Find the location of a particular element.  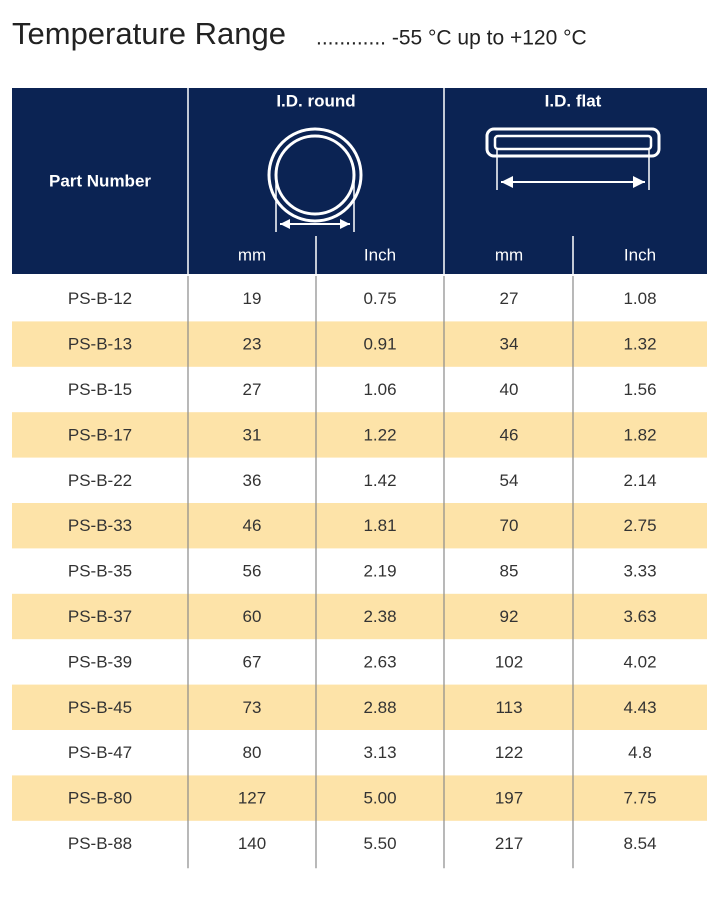

cell: 5.50 is located at coordinates (379, 843).